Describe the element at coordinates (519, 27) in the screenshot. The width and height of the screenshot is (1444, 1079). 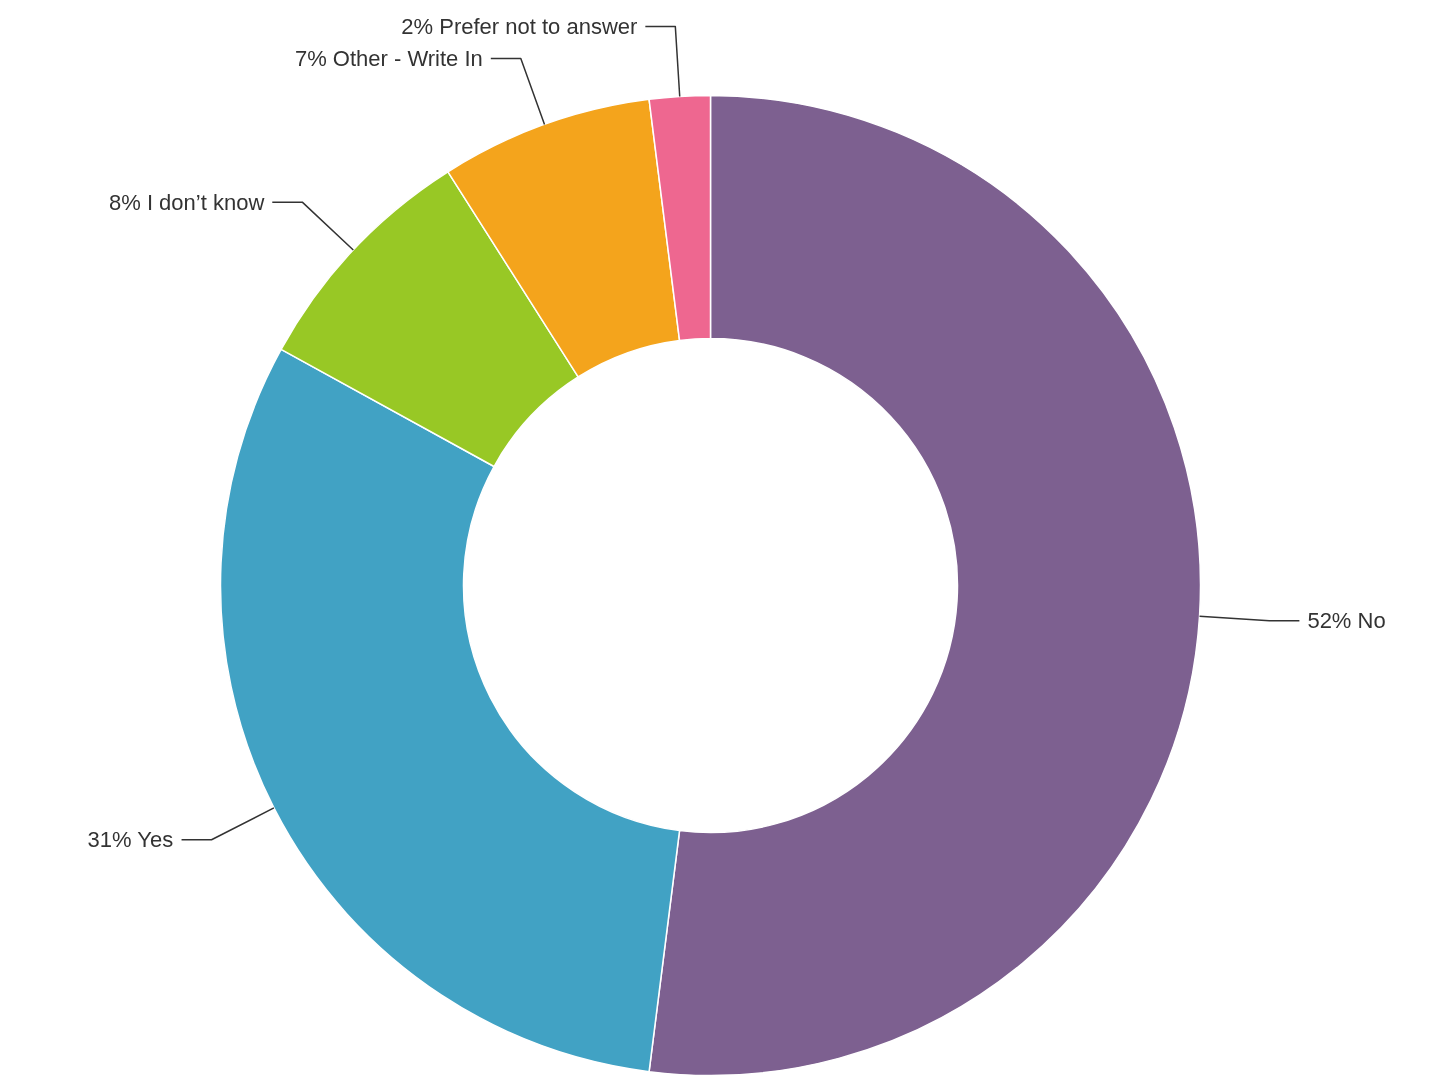
I see `slice-label: 2% Prefer not to answer` at that location.